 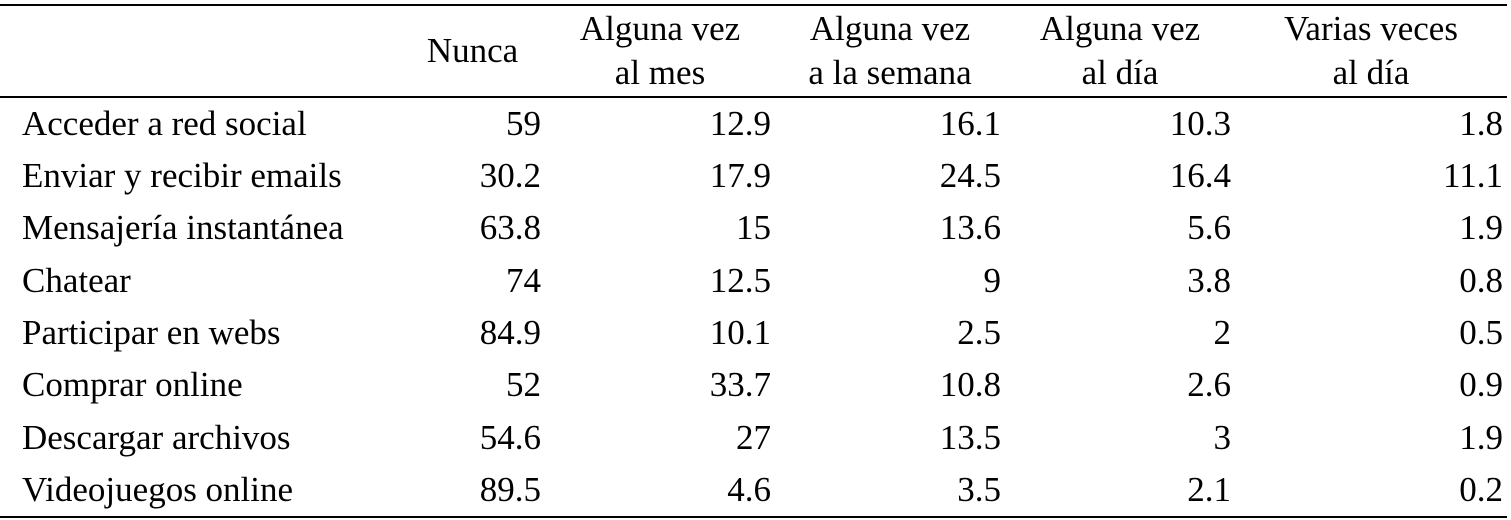 I want to click on value-cell: 5.6, so click(x=1209, y=228).